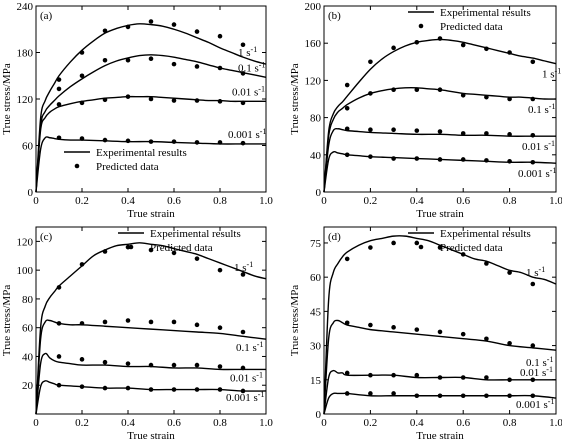  Describe the element at coordinates (334, 16) in the screenshot. I see `panel-b-label: (b)` at that location.